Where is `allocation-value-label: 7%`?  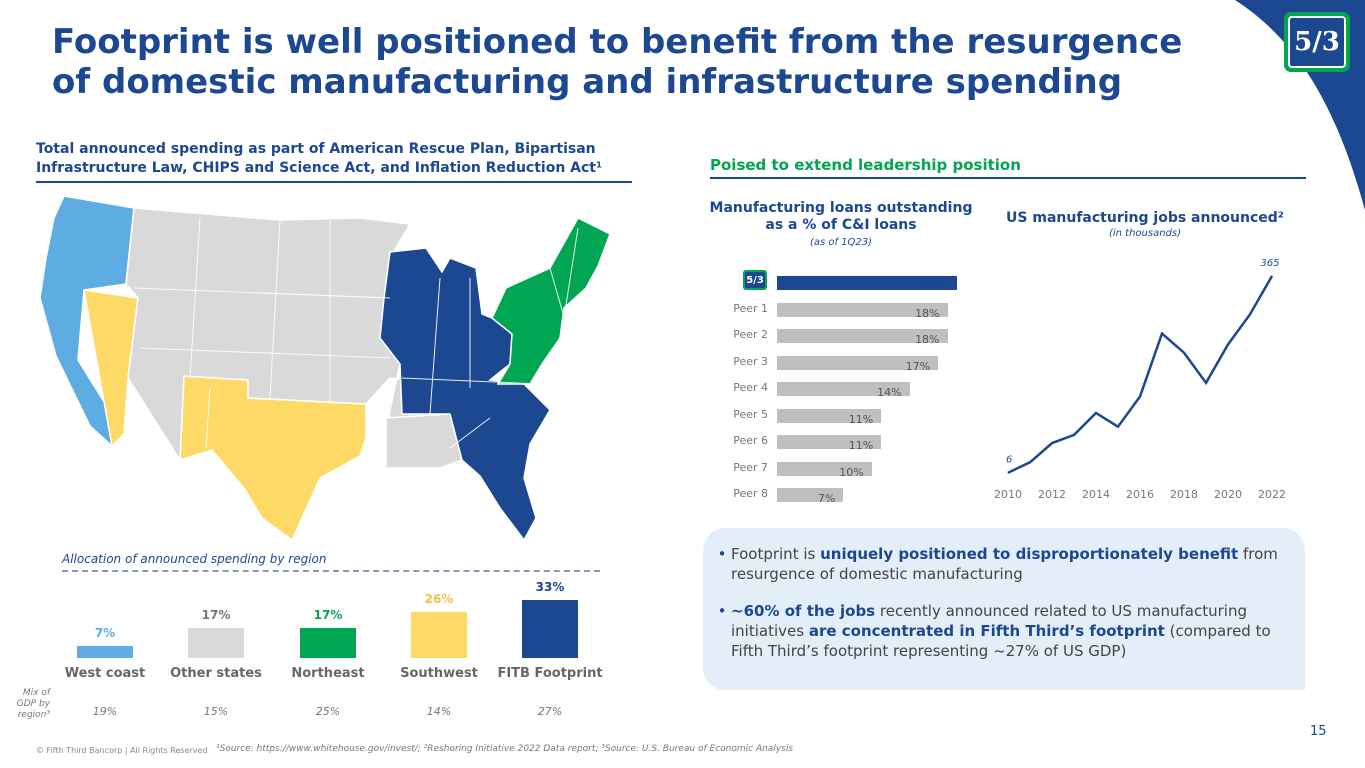
allocation-value-label: 7% is located at coordinates (105, 632).